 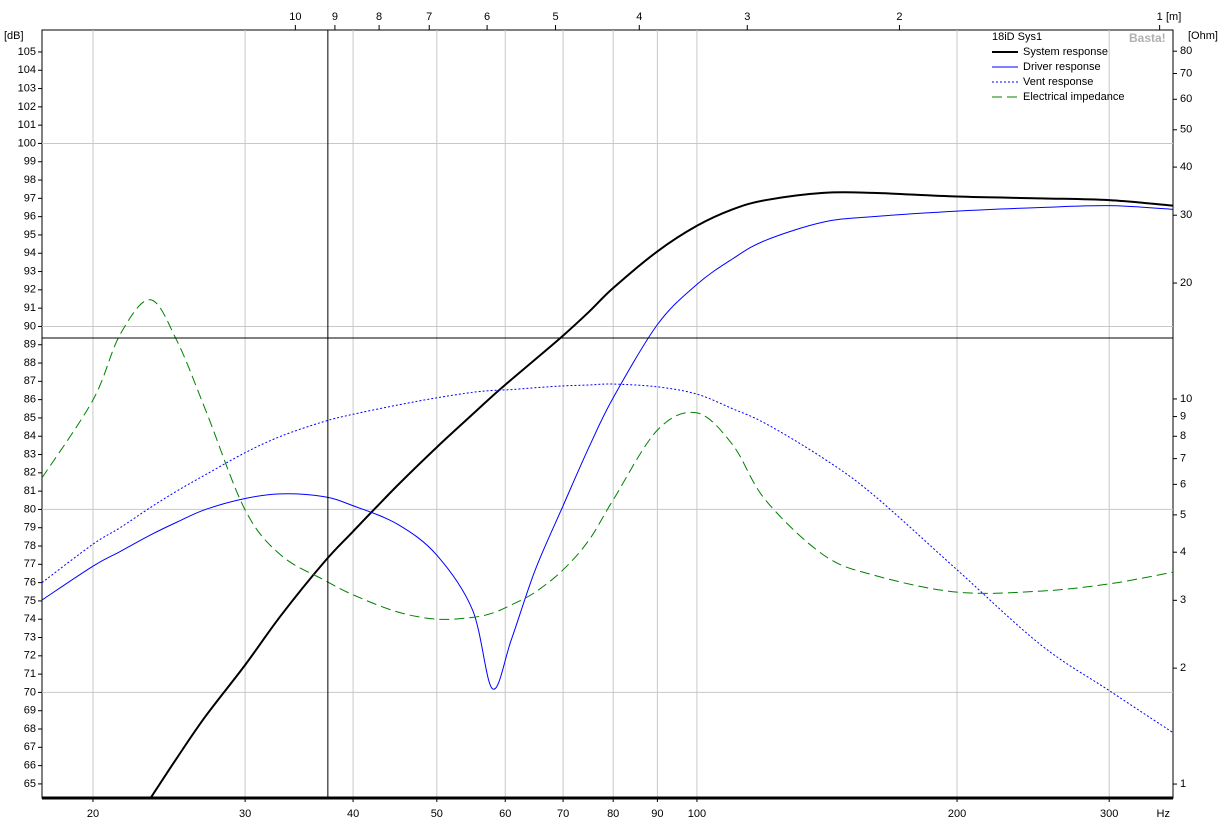 I want to click on x2-tick-label: 10, so click(x=295, y=17).